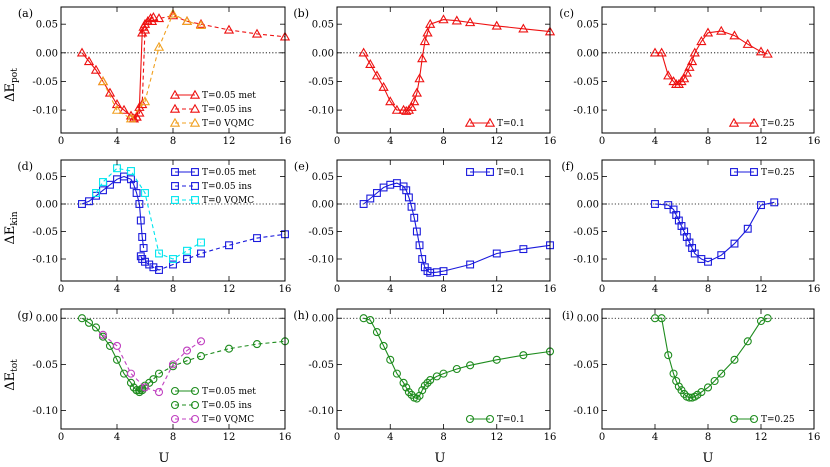 This screenshot has width=830, height=467. What do you see at coordinates (227, 187) in the screenshot?
I see `legend-entry: T=0.05 ins` at bounding box center [227, 187].